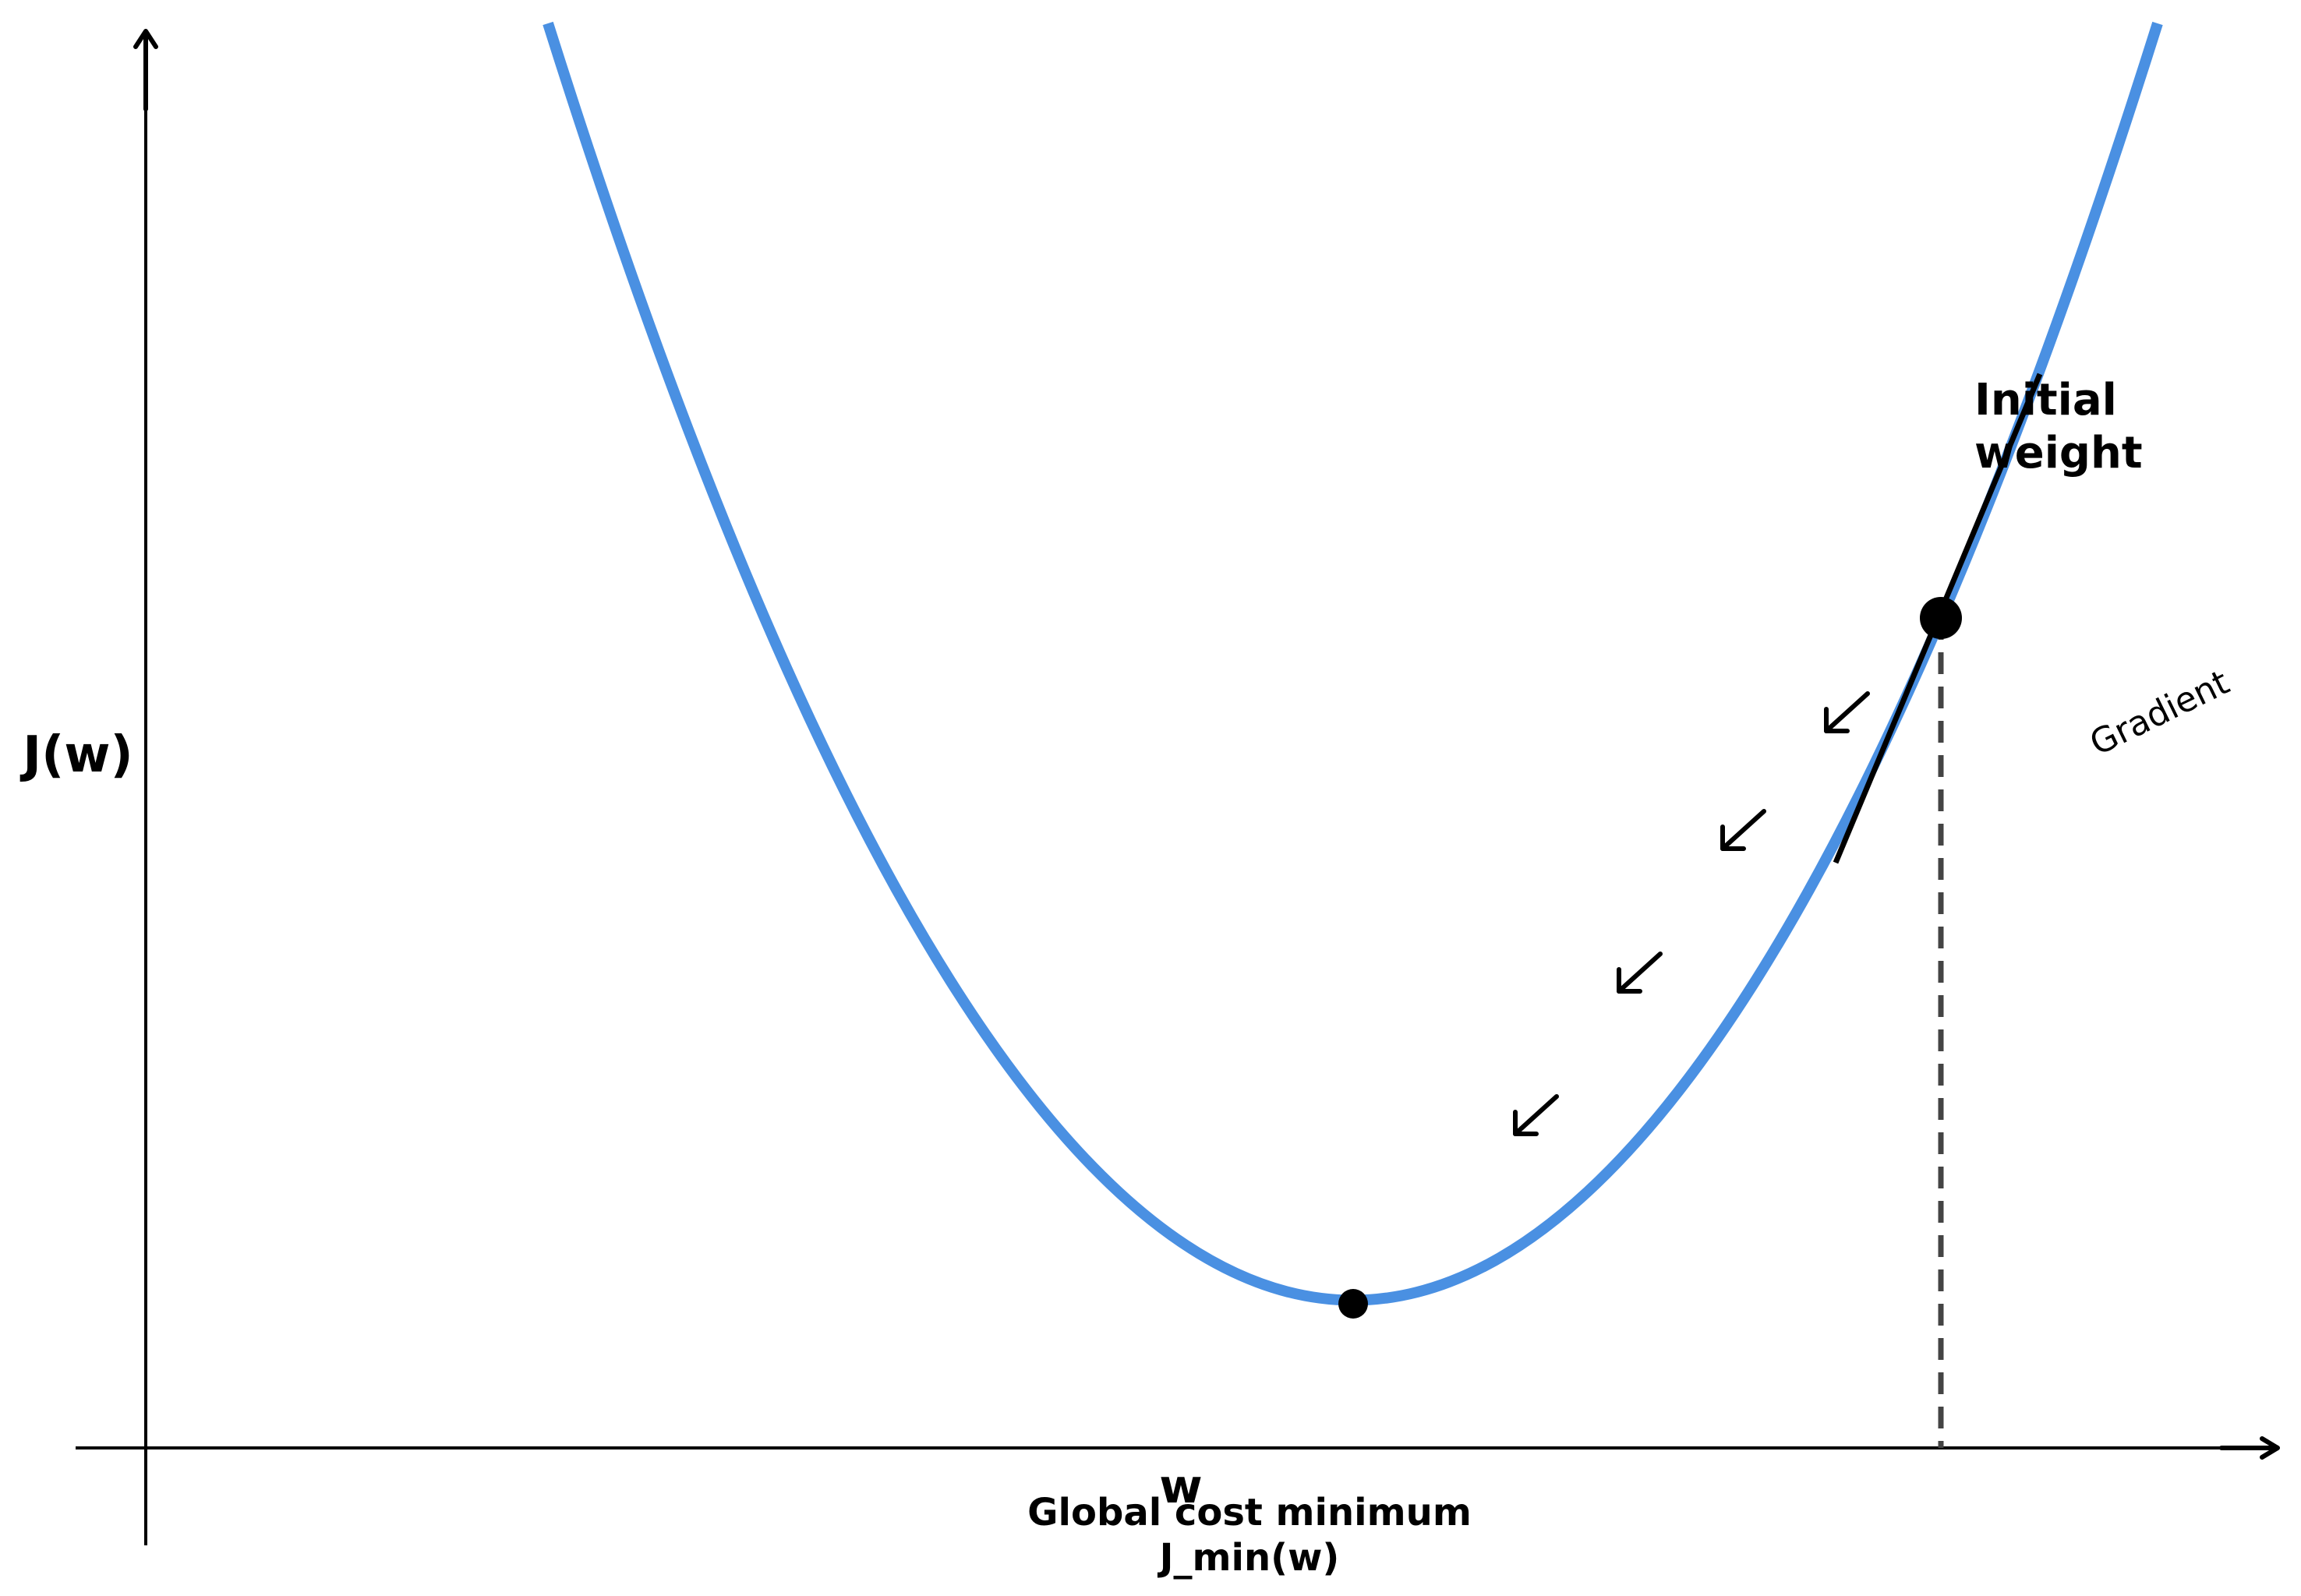  What do you see at coordinates (2159, 713) in the screenshot?
I see `gradient-label: Gradient` at bounding box center [2159, 713].